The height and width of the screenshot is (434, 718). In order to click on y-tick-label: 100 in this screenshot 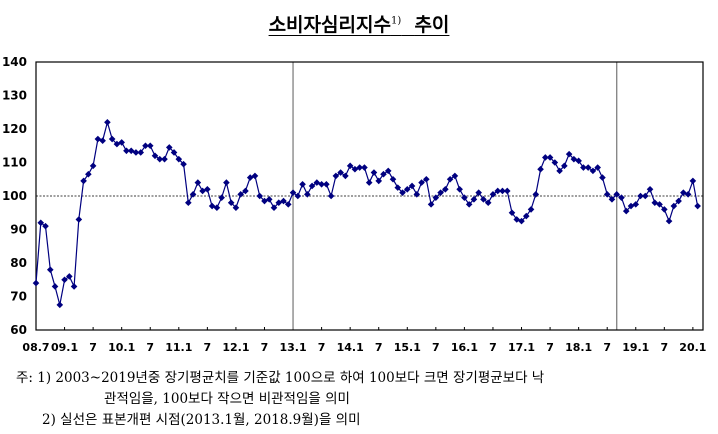, I will do `click(14, 196)`.